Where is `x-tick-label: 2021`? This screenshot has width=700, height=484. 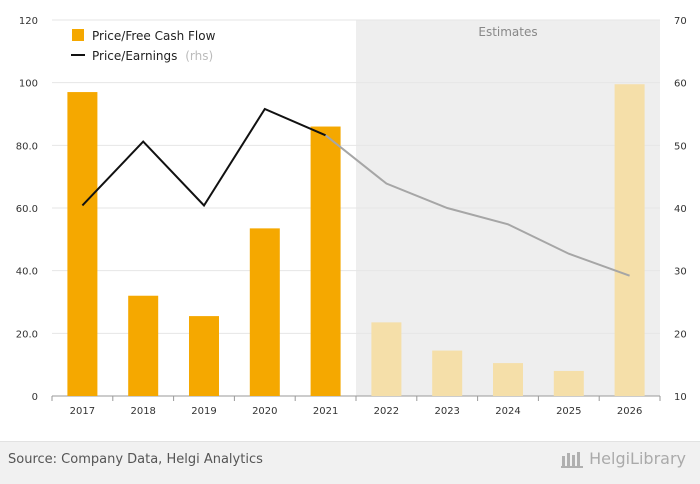
x-tick-label: 2021 is located at coordinates (325, 411).